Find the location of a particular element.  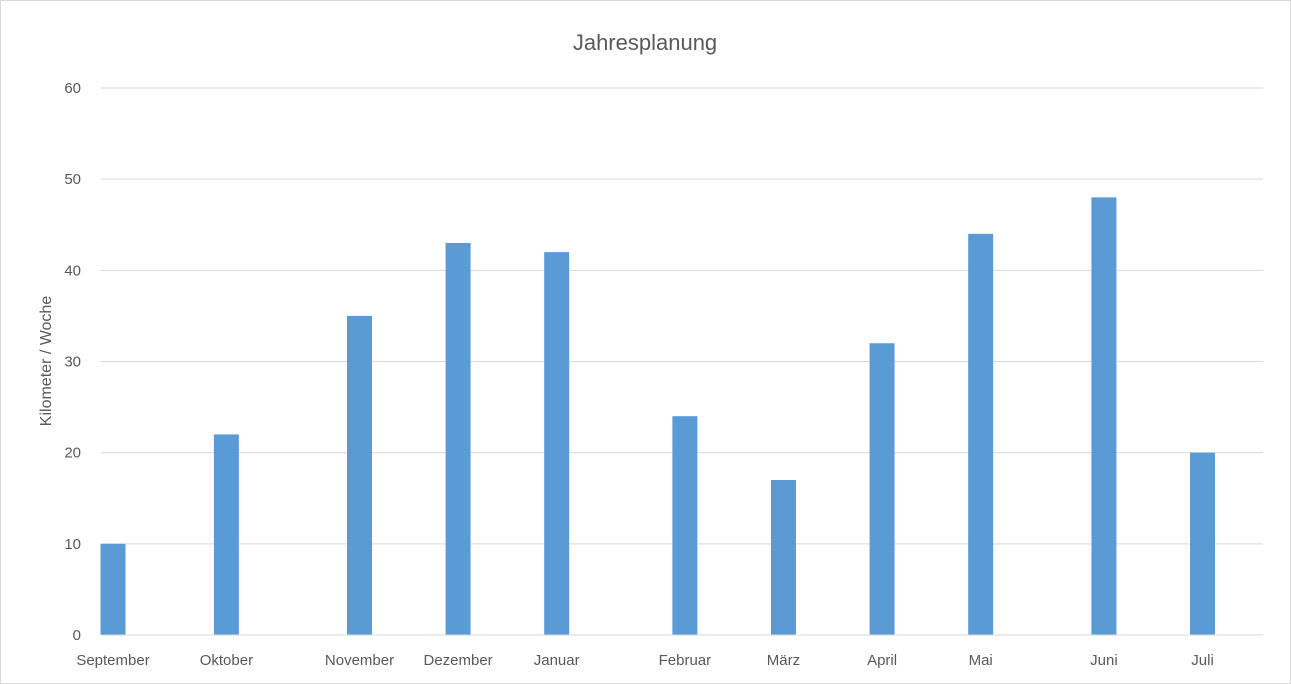

x-tick-label: September is located at coordinates (112, 660).